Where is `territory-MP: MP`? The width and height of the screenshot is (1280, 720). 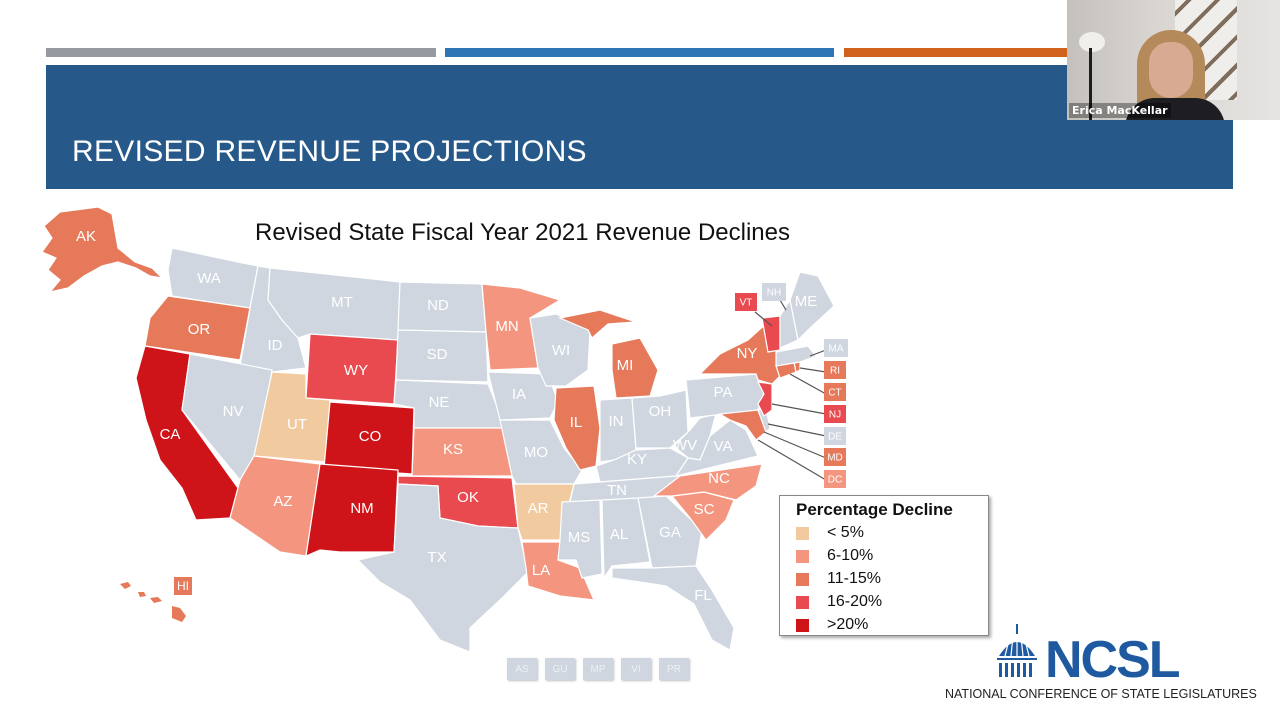 territory-MP: MP is located at coordinates (598, 669).